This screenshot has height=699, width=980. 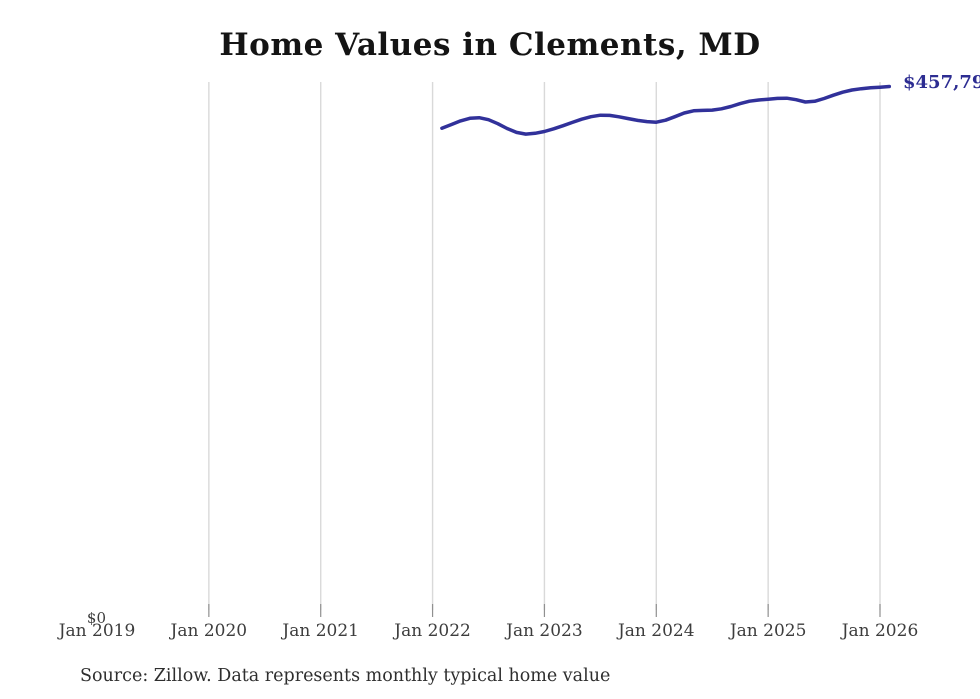 I want to click on y-axis-zero-label: $0, so click(x=96, y=618).